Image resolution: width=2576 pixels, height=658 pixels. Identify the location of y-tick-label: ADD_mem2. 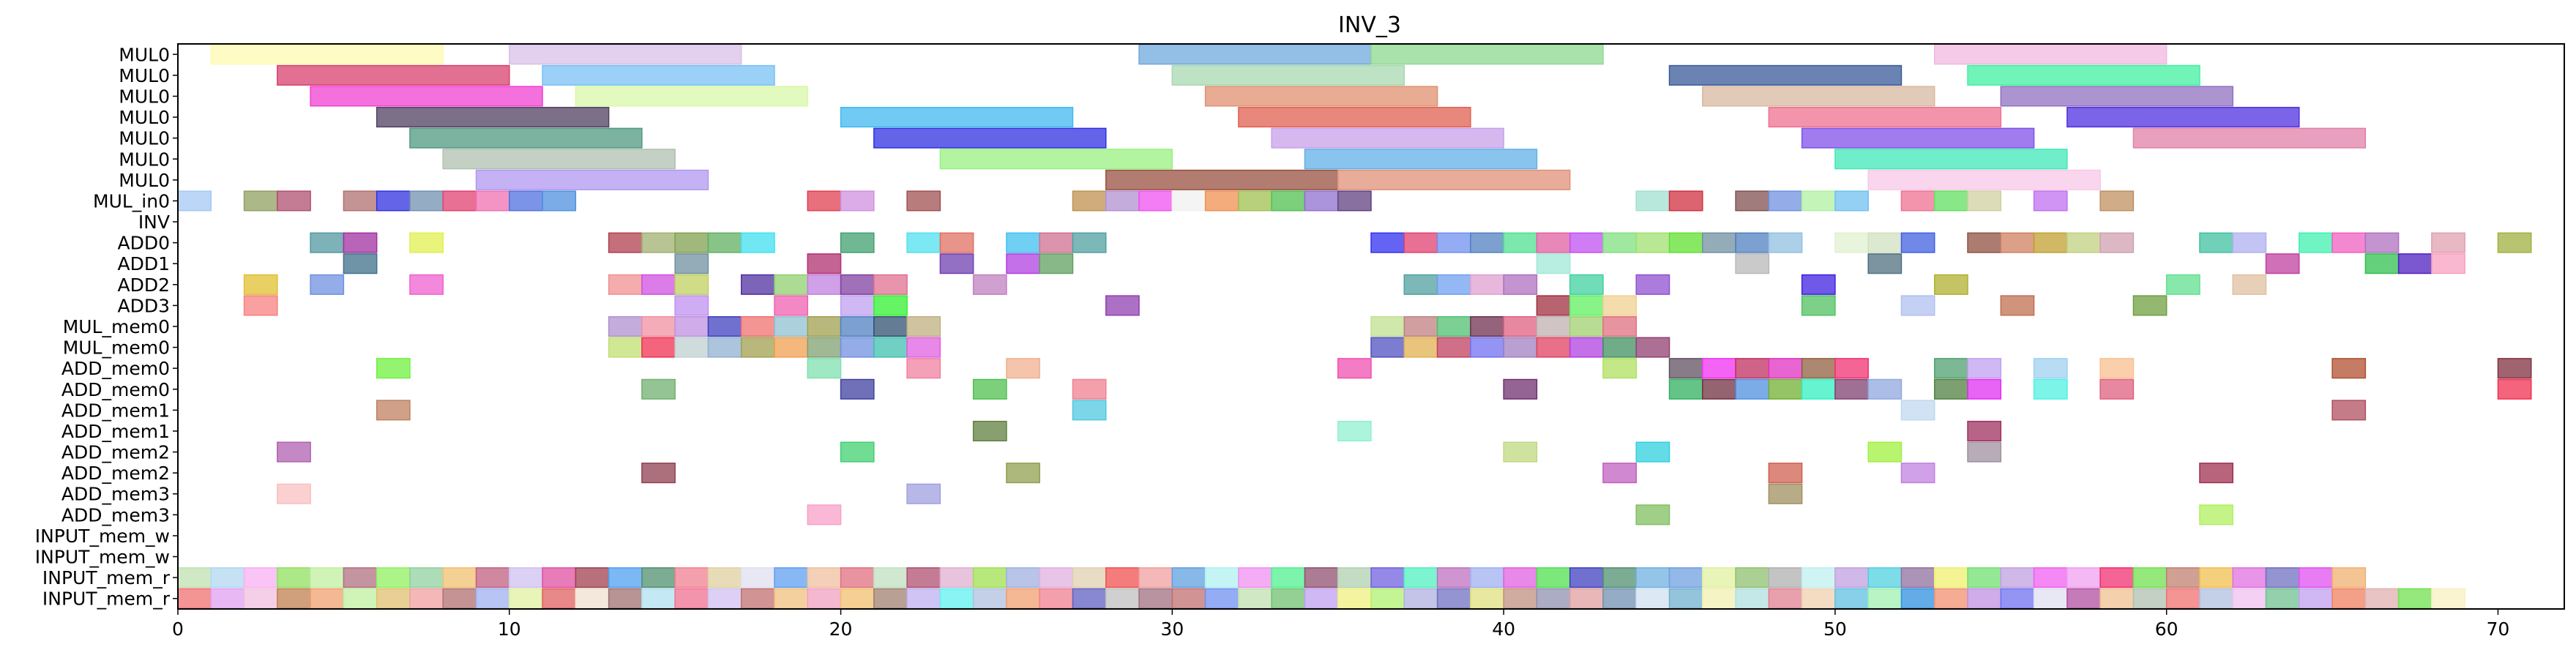
(115, 474).